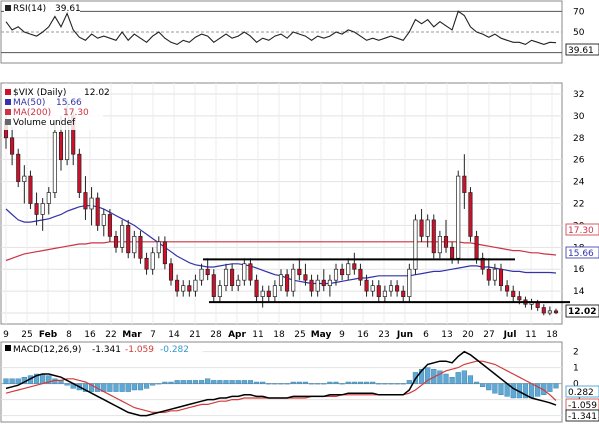 The width and height of the screenshot is (599, 425). I want to click on macd-hist-box-rect, so click(582, 391).